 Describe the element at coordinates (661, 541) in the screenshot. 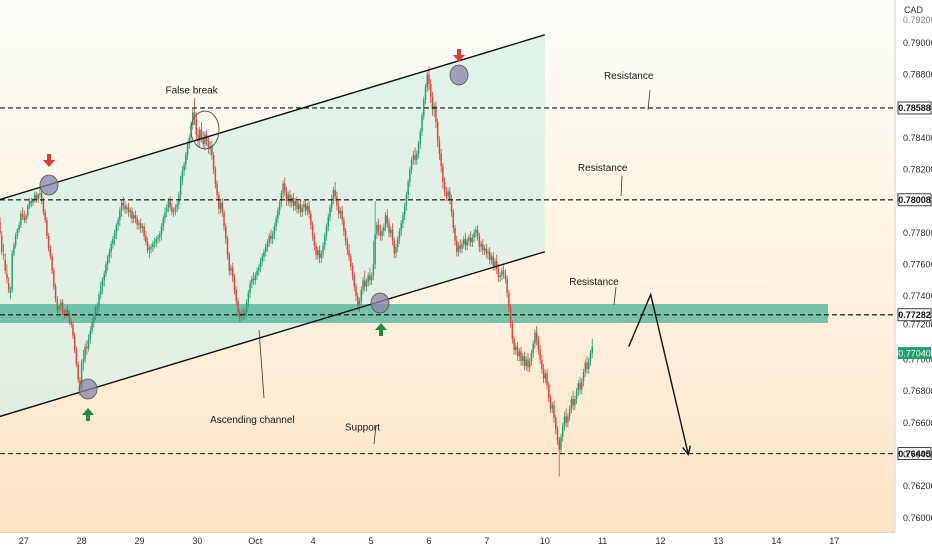

I see `time-tick-label: 12` at that location.